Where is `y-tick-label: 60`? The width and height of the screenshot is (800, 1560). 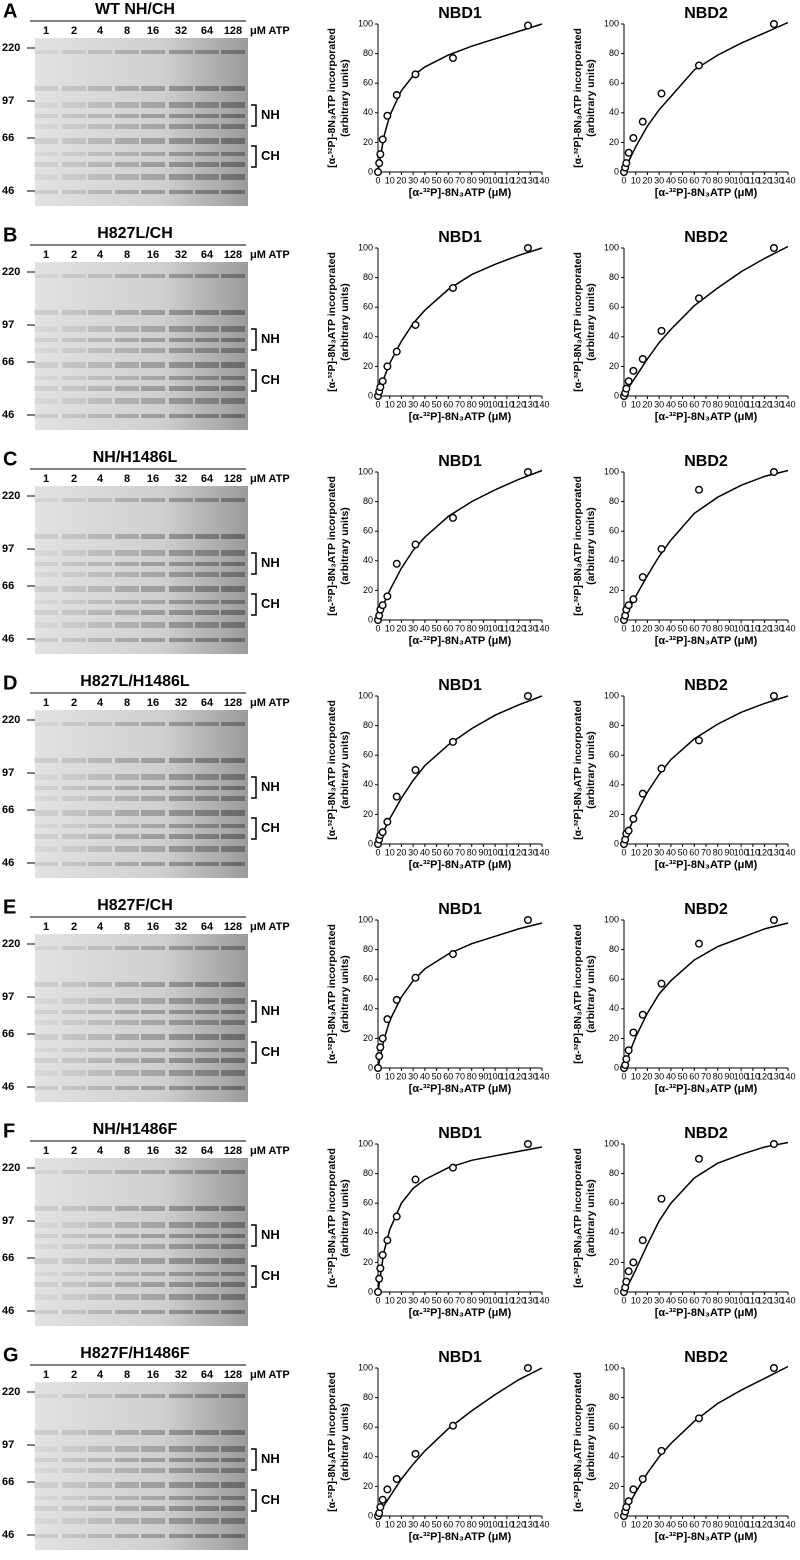 y-tick-label: 60 is located at coordinates (368, 1427).